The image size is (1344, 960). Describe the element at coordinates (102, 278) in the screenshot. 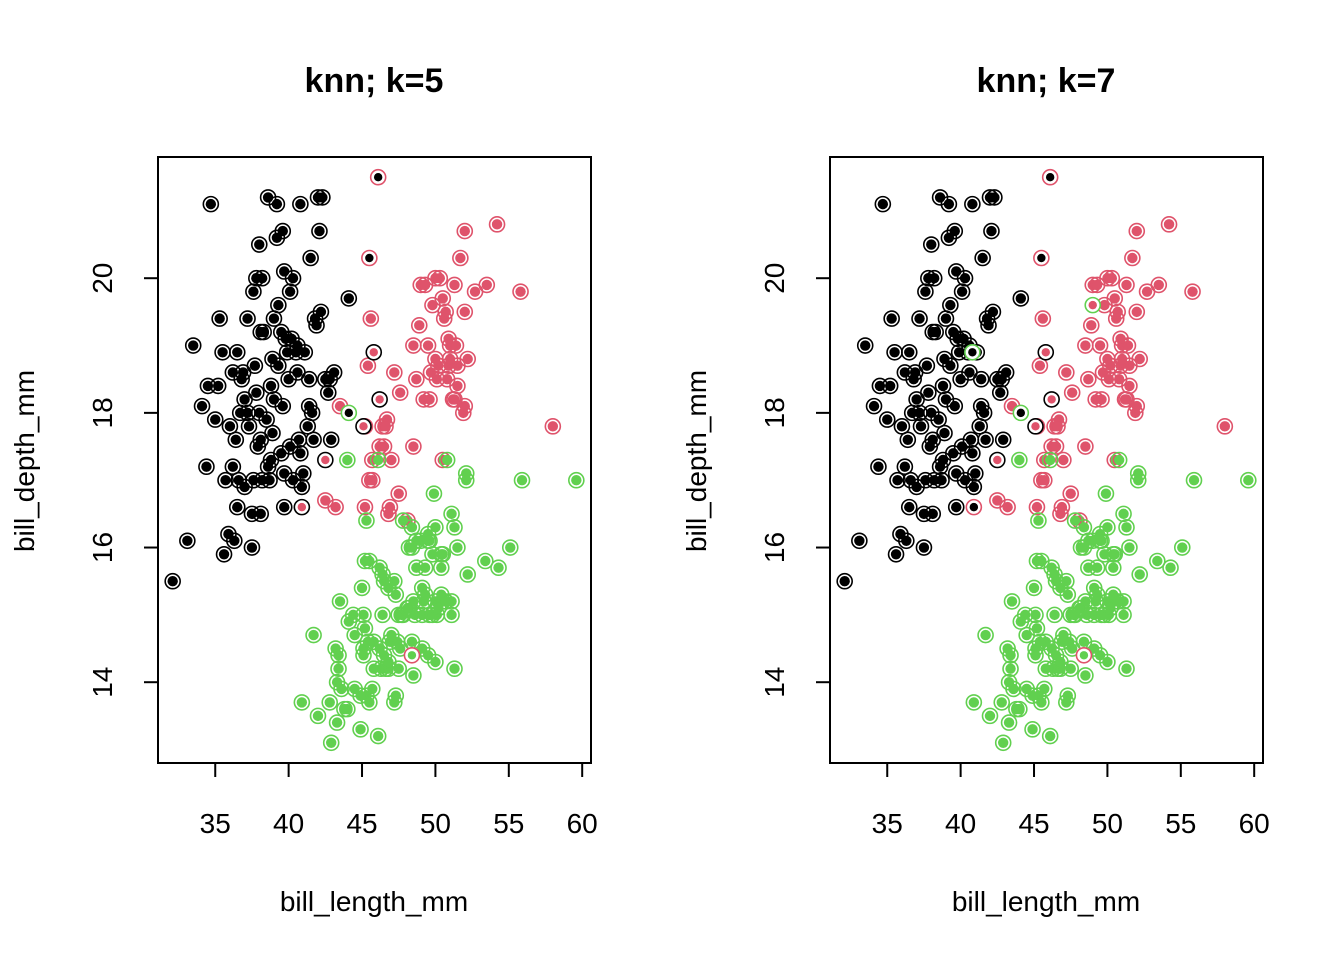

I see `y-tick-label: 20` at that location.